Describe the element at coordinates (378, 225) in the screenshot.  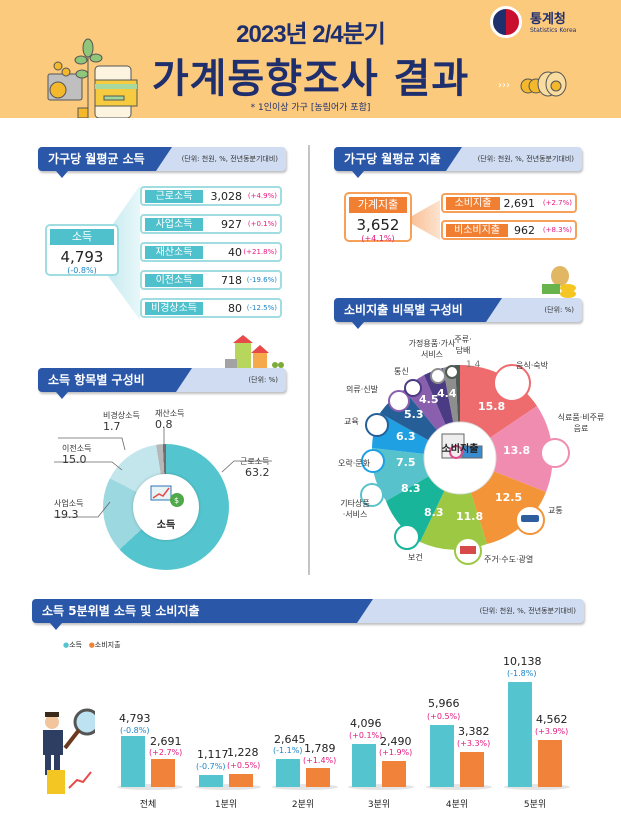
I see `expenditure-total-value: 3,652` at that location.